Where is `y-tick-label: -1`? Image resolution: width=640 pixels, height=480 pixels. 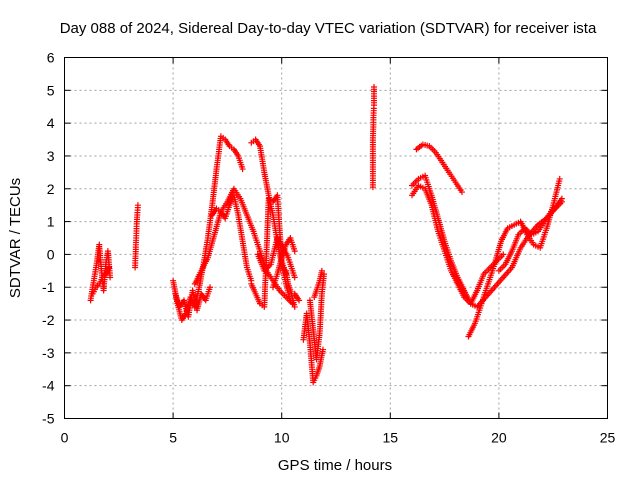 y-tick-label: -1 is located at coordinates (48, 287).